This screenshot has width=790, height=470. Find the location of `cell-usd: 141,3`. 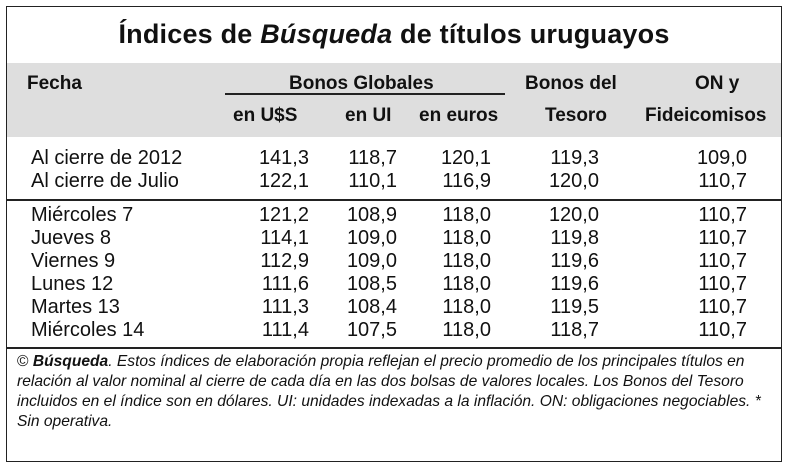

cell-usd: 141,3 is located at coordinates (283, 158).